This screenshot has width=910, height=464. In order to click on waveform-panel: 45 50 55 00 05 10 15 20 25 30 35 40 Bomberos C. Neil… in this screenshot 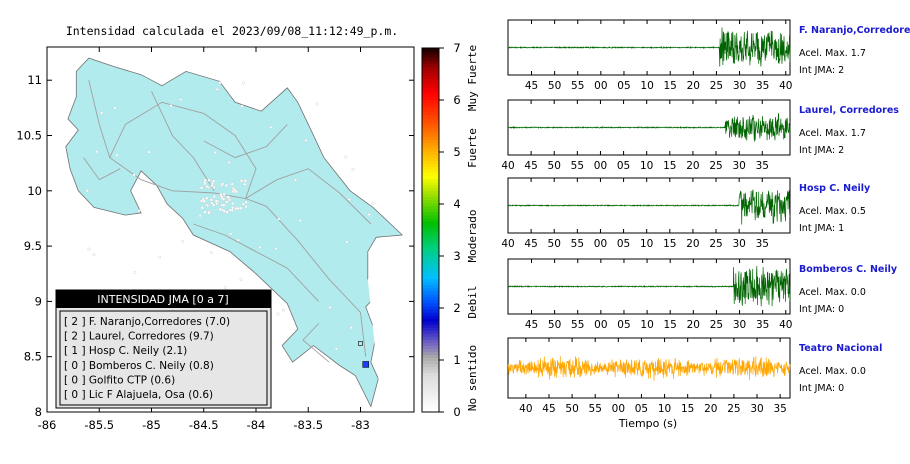, I will do `click(702, 294)`.